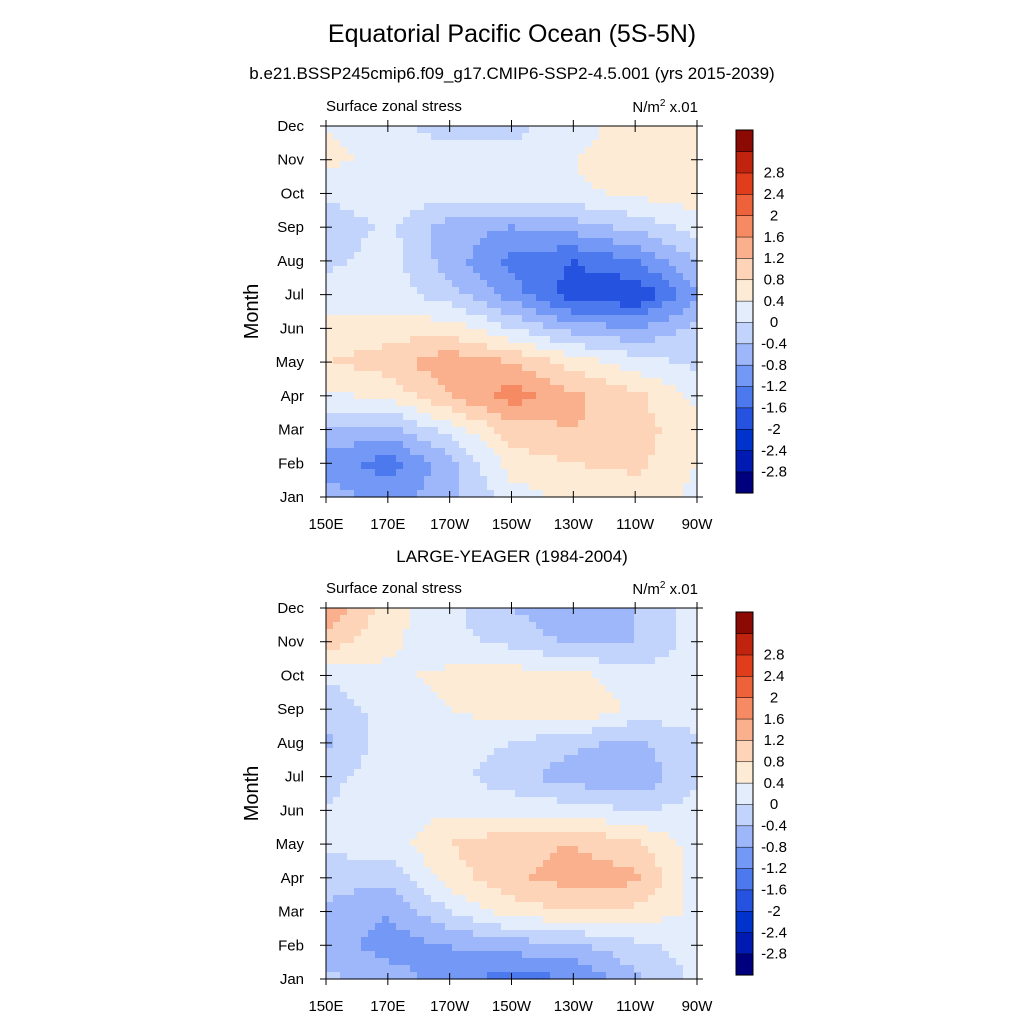 The height and width of the screenshot is (1024, 1024). Describe the element at coordinates (773, 429) in the screenshot. I see `panel-1-colorbar-label: -2` at that location.